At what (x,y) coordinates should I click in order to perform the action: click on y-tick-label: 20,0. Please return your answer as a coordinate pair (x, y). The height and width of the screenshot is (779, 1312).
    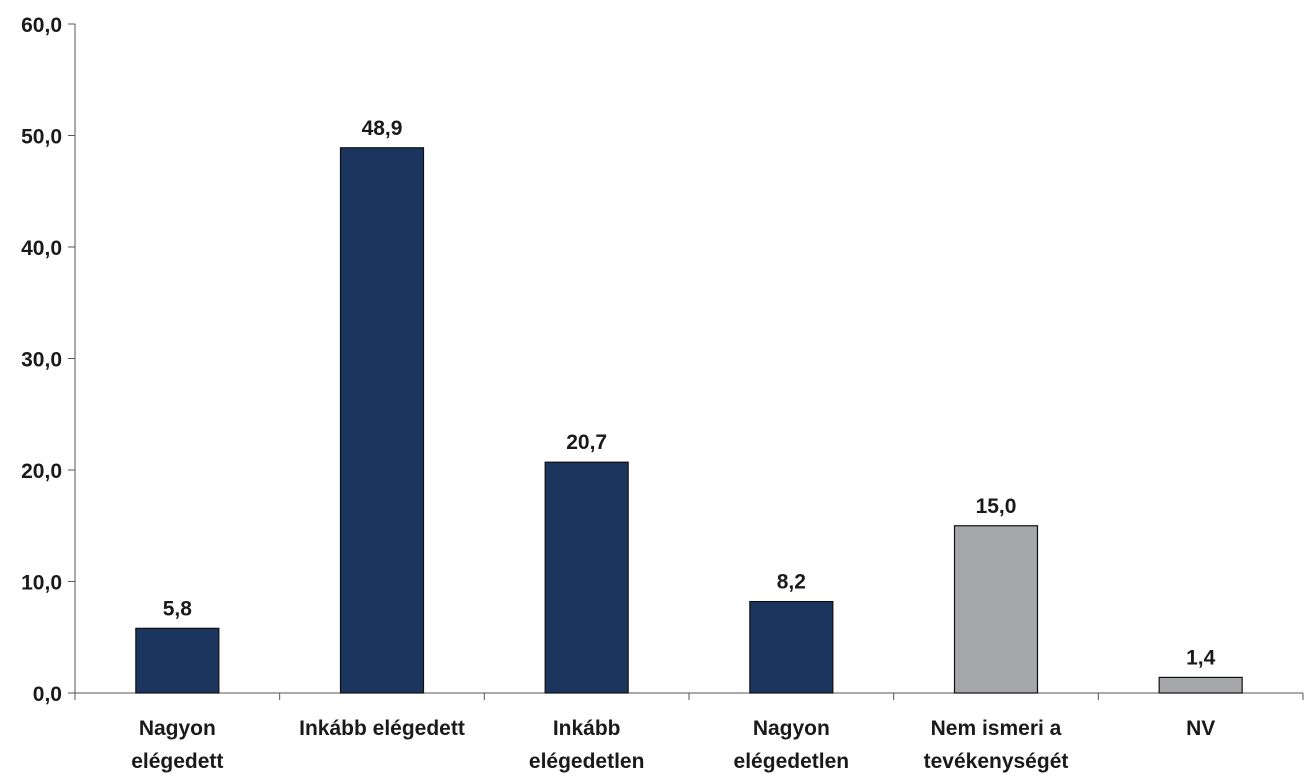
    Looking at the image, I should click on (41, 471).